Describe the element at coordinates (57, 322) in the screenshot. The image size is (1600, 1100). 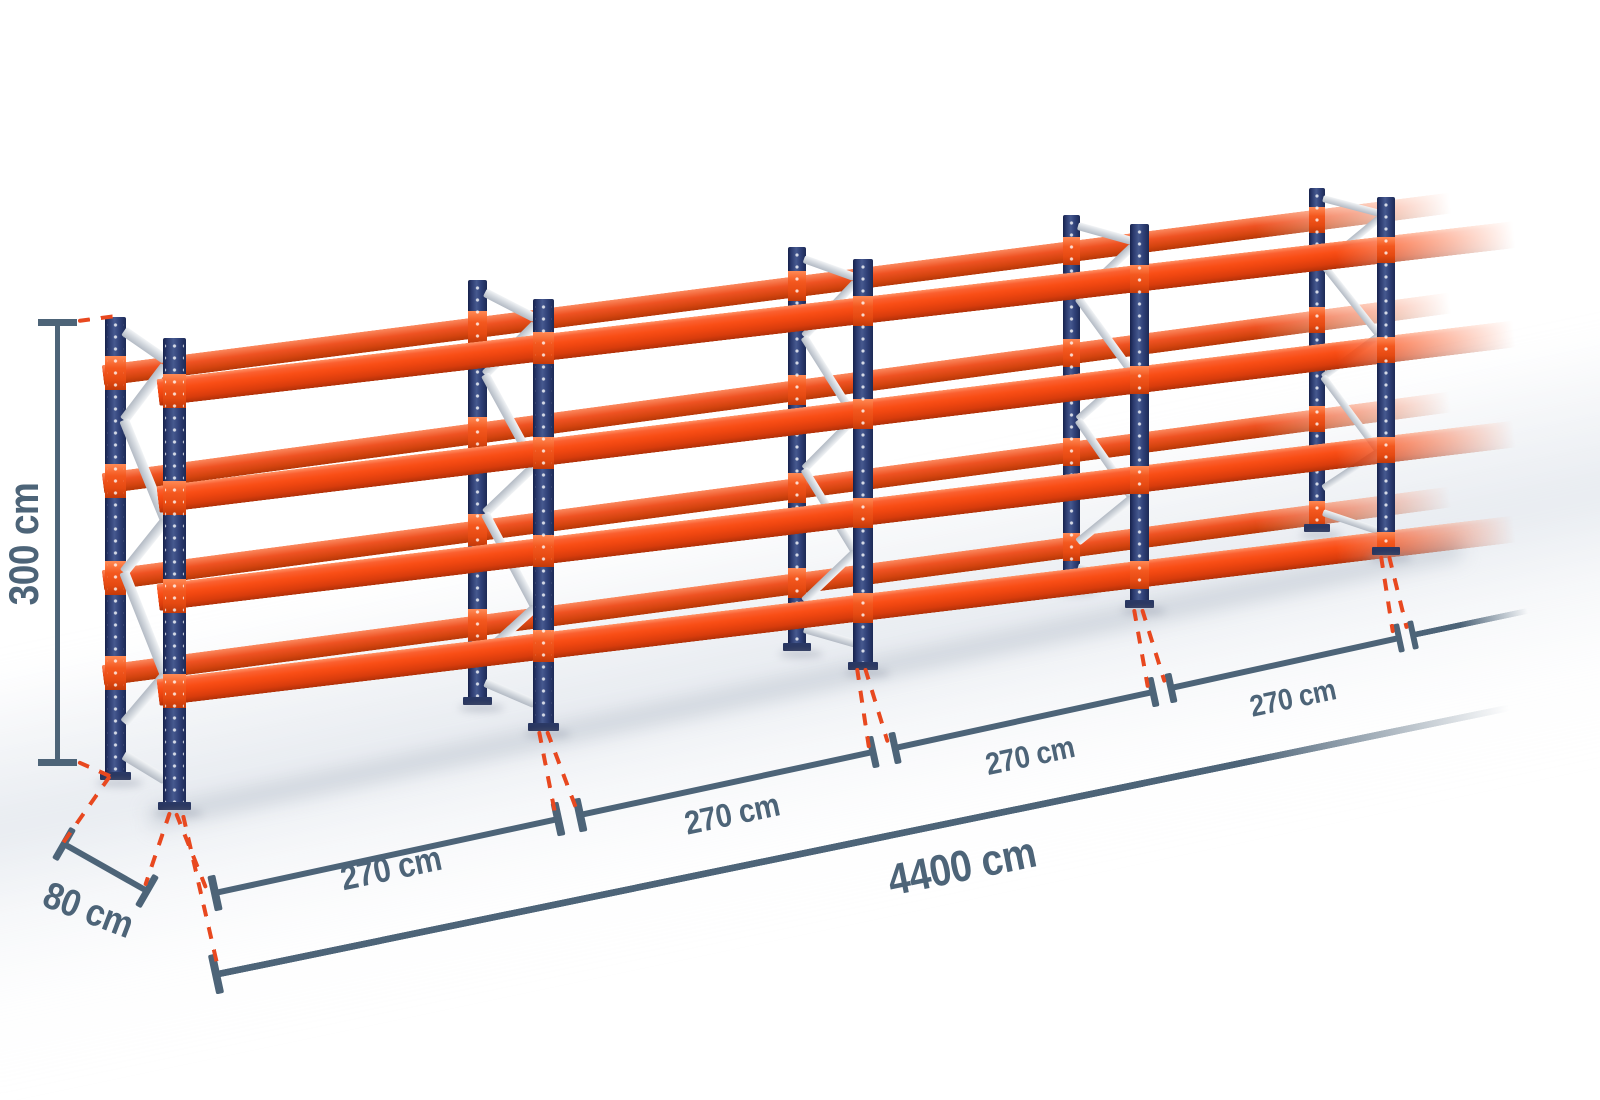
I see `height-dimension-cap-top` at that location.